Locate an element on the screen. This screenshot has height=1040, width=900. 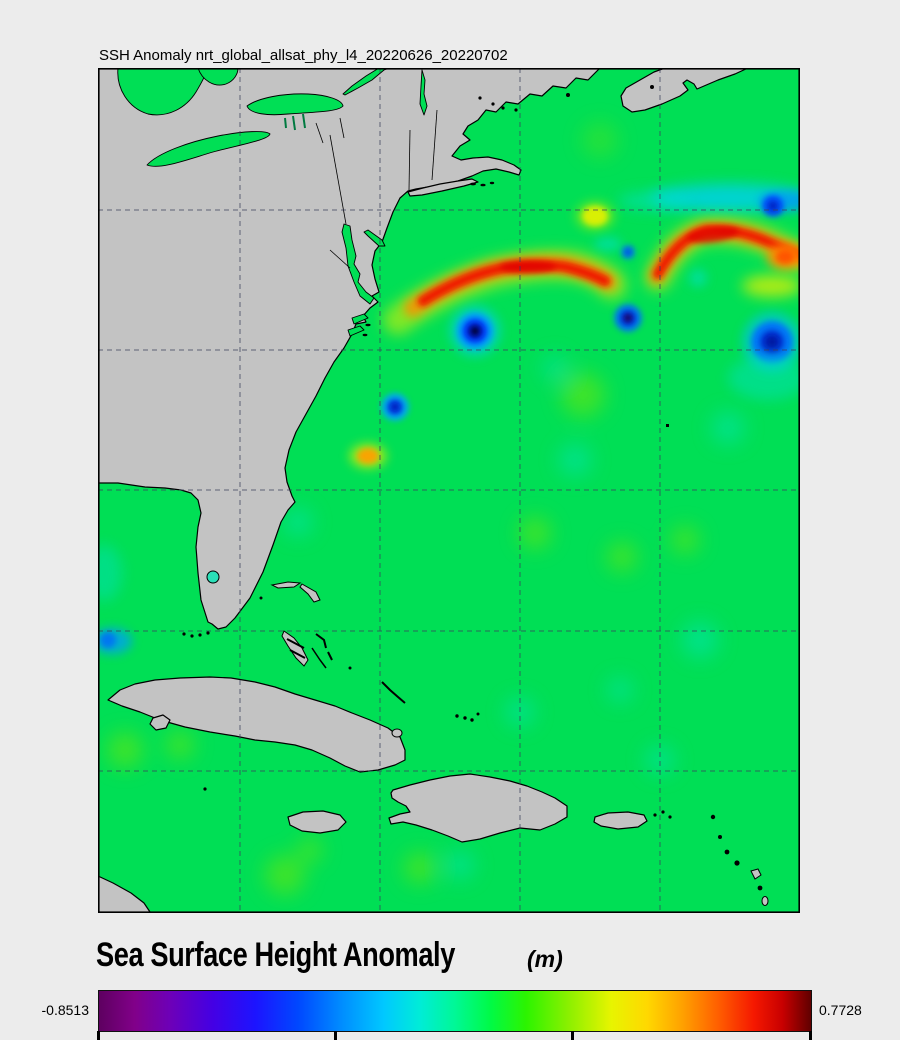
colorbar is located at coordinates (455, 1011).